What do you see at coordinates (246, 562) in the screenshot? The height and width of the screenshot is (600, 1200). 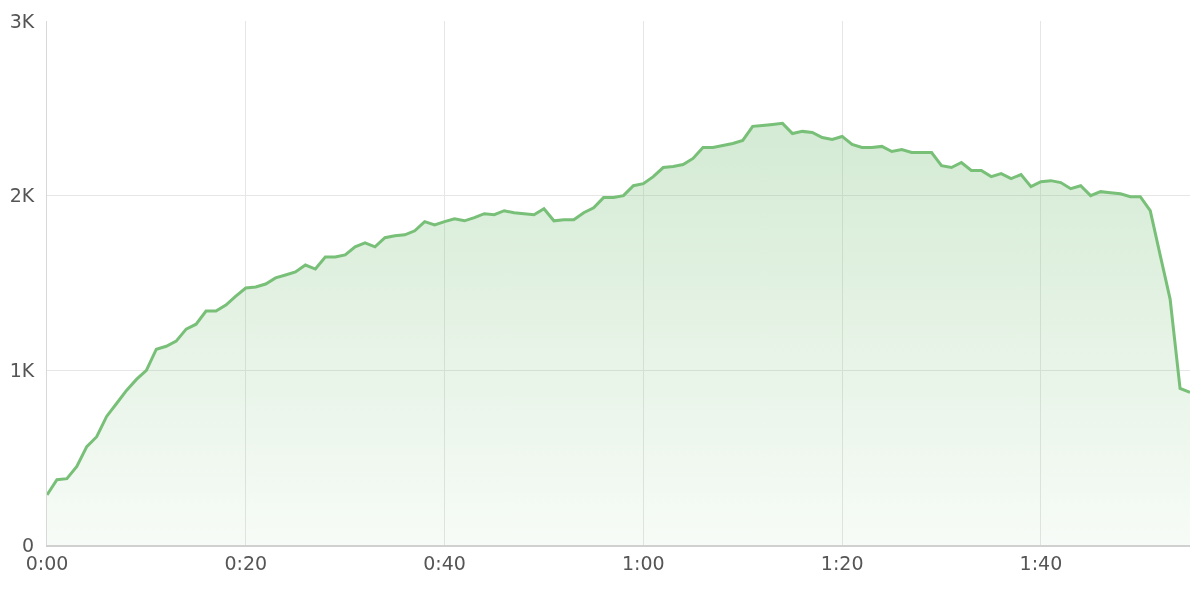 I see `x-tick-label: 0:20` at bounding box center [246, 562].